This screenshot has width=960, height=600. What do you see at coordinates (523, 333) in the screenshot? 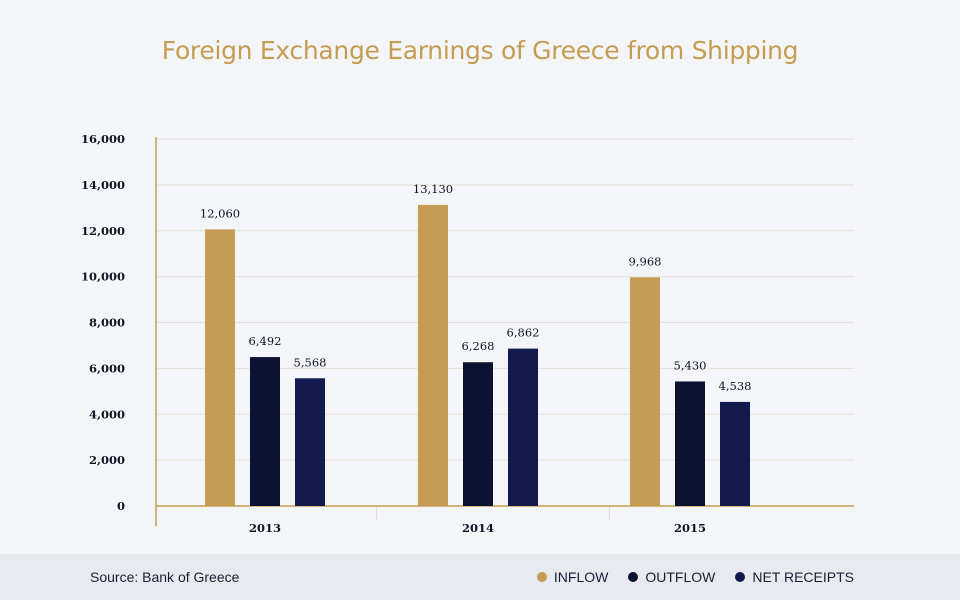
I see `data-label: 6,862` at bounding box center [523, 333].